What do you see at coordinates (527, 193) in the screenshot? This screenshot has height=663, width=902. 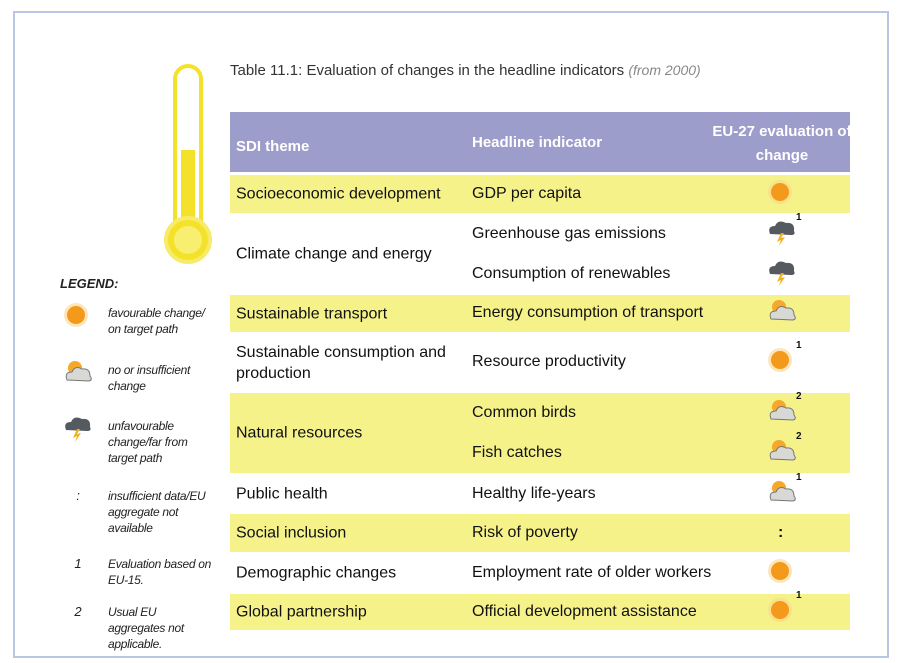 I see `indicator-cell: GDP per capita` at bounding box center [527, 193].